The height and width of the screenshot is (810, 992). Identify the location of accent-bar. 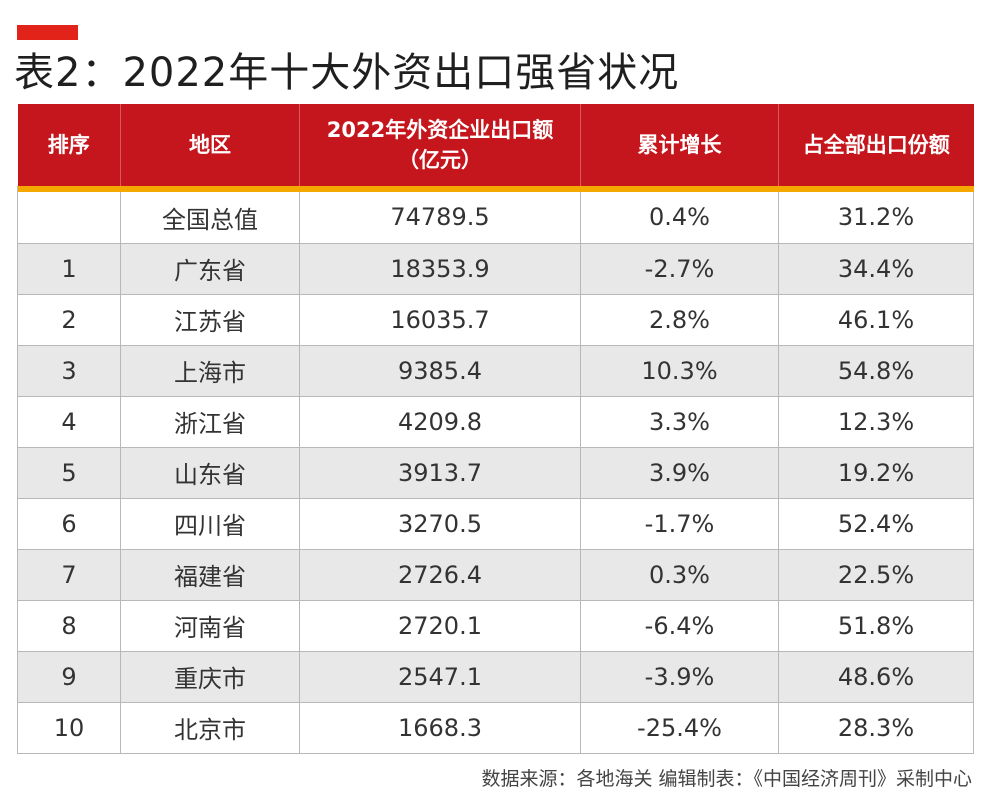
(47, 32).